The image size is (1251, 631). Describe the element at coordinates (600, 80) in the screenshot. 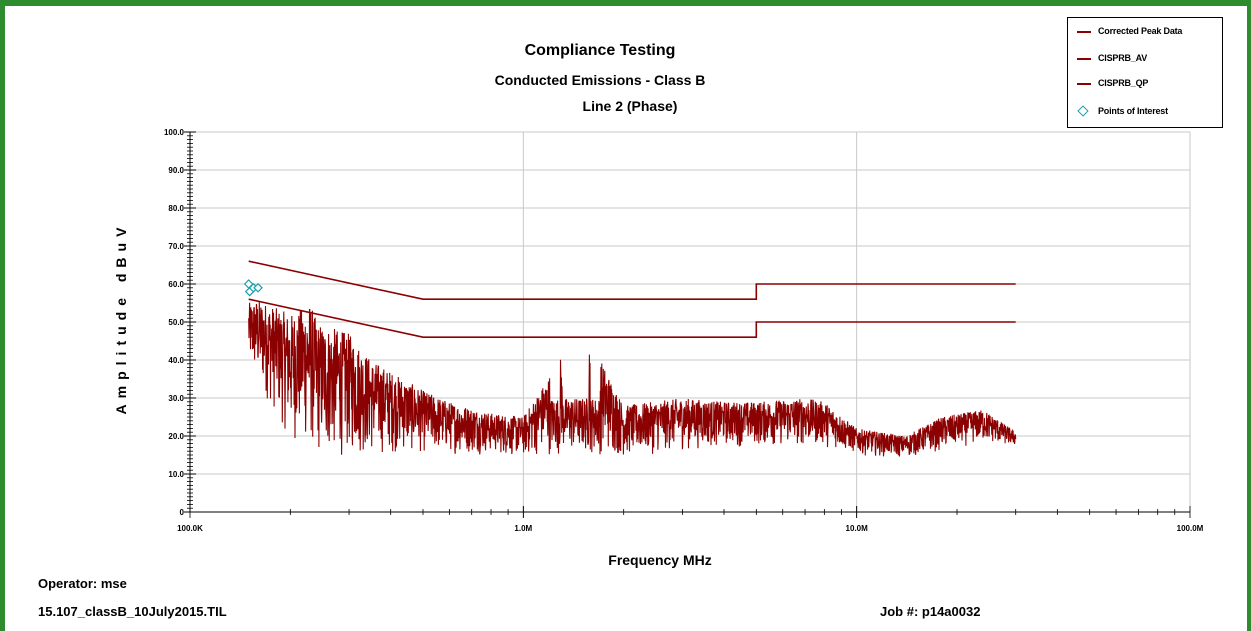

I see `chart-subtitle: Conducted Emissions - Class B` at that location.